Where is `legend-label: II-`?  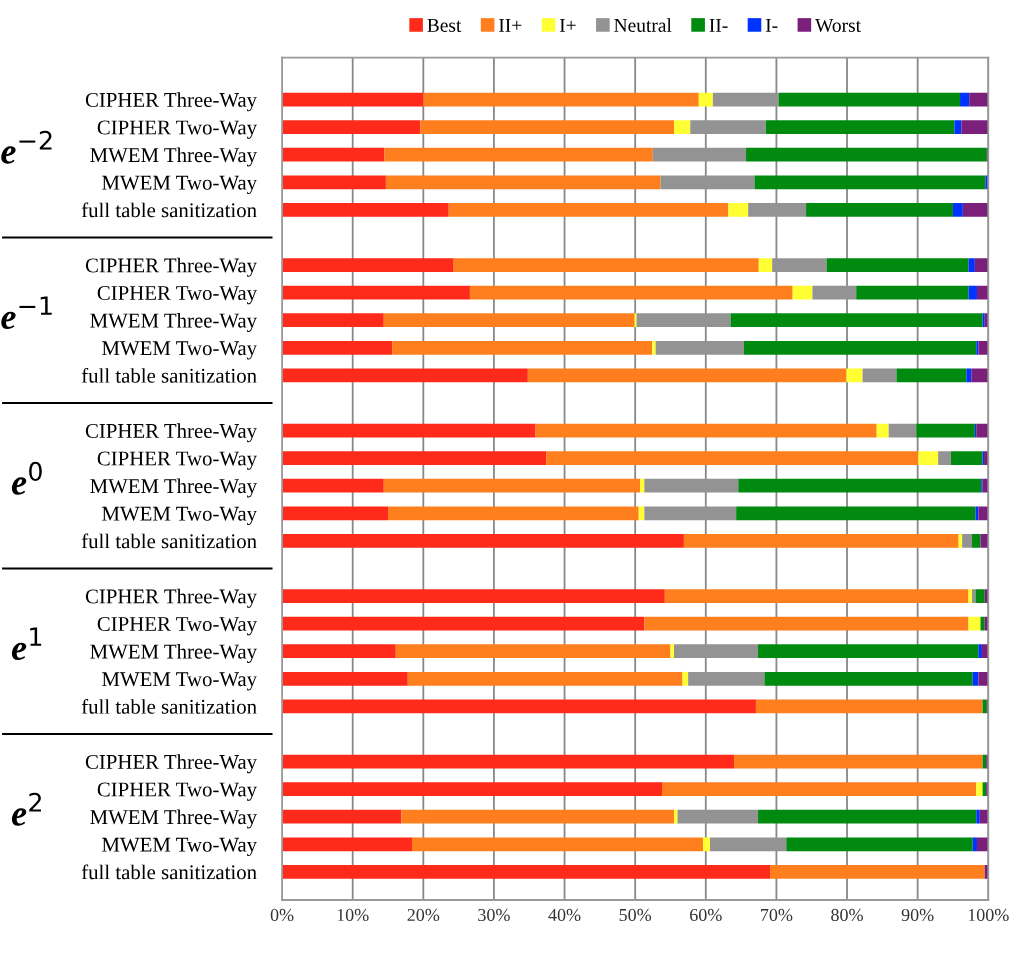 legend-label: II- is located at coordinates (718, 25).